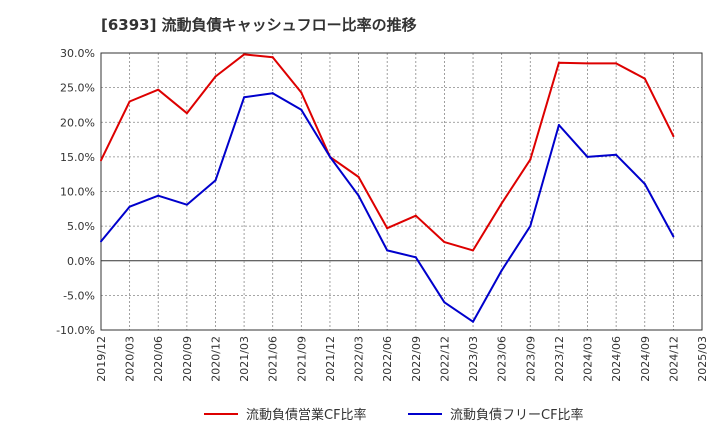 The height and width of the screenshot is (440, 720). Describe the element at coordinates (81, 226) in the screenshot. I see `y-tick-label: 5.0%` at that location.